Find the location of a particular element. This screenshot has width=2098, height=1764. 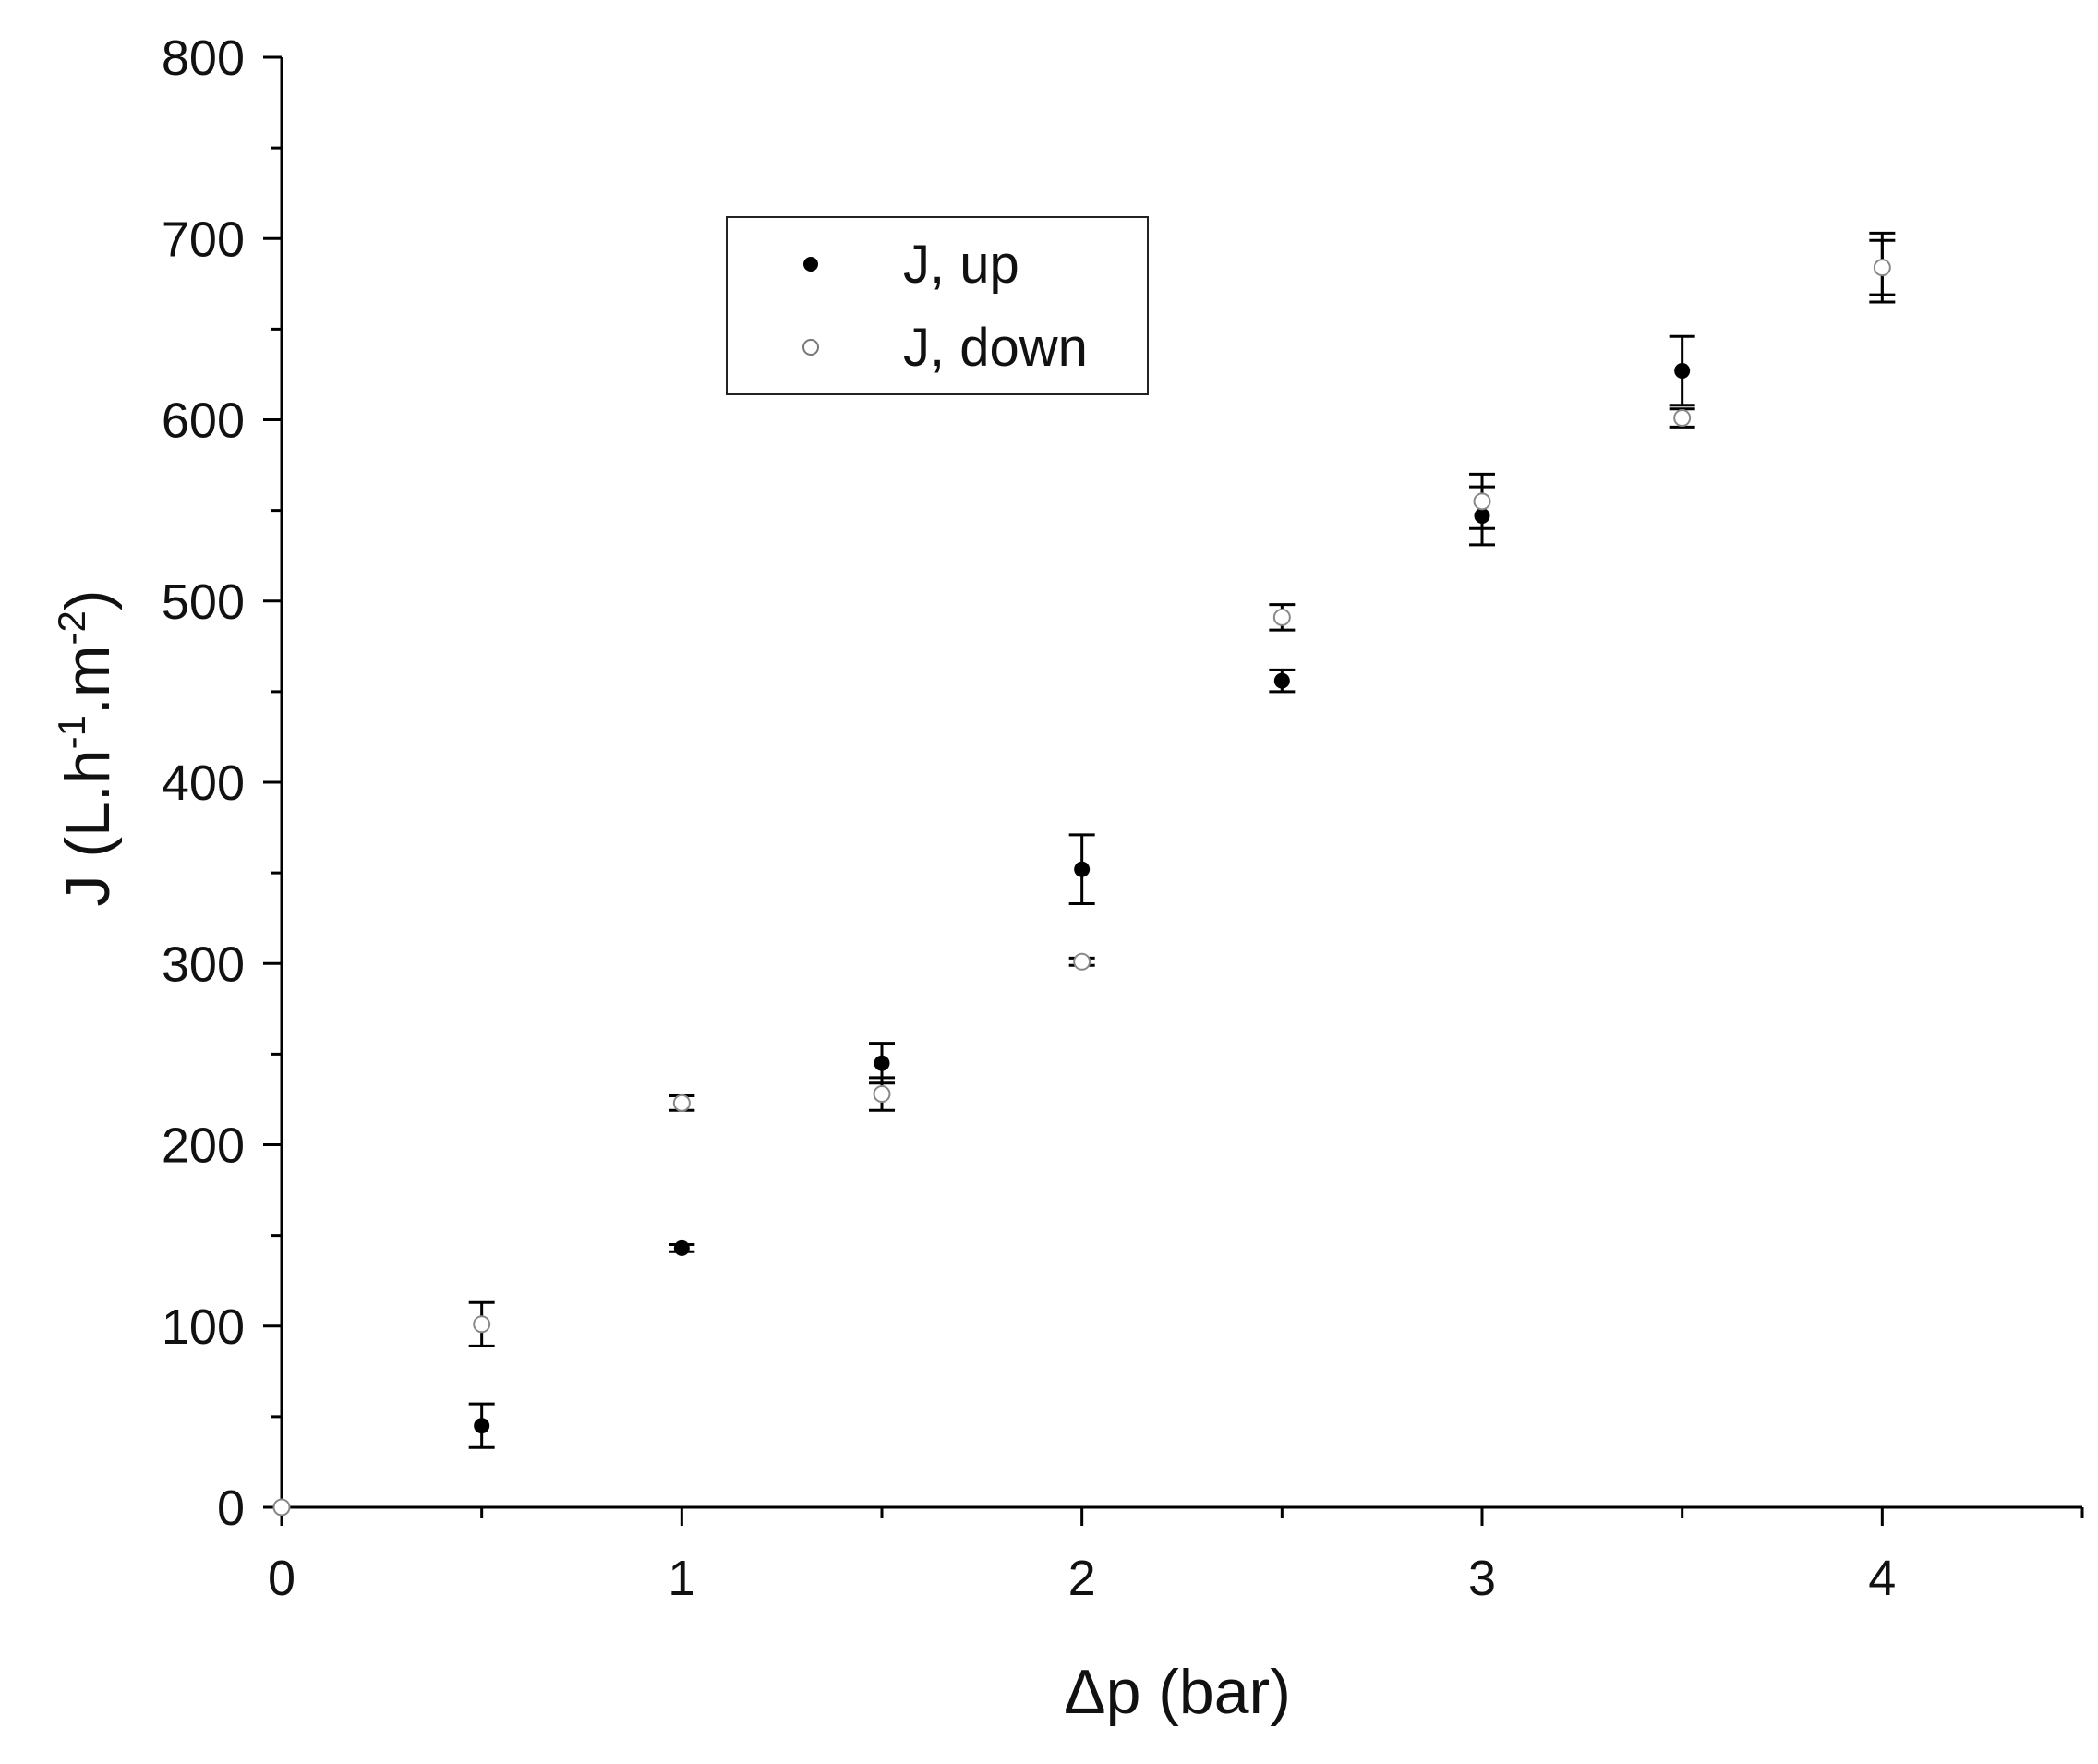

x-tick-label: 1 is located at coordinates (681, 1579).